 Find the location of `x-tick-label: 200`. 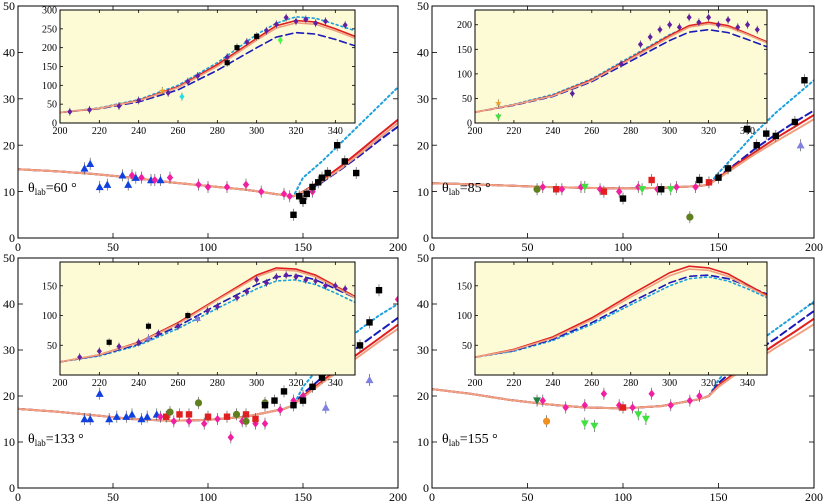

x-tick-label: 200 is located at coordinates (814, 247).